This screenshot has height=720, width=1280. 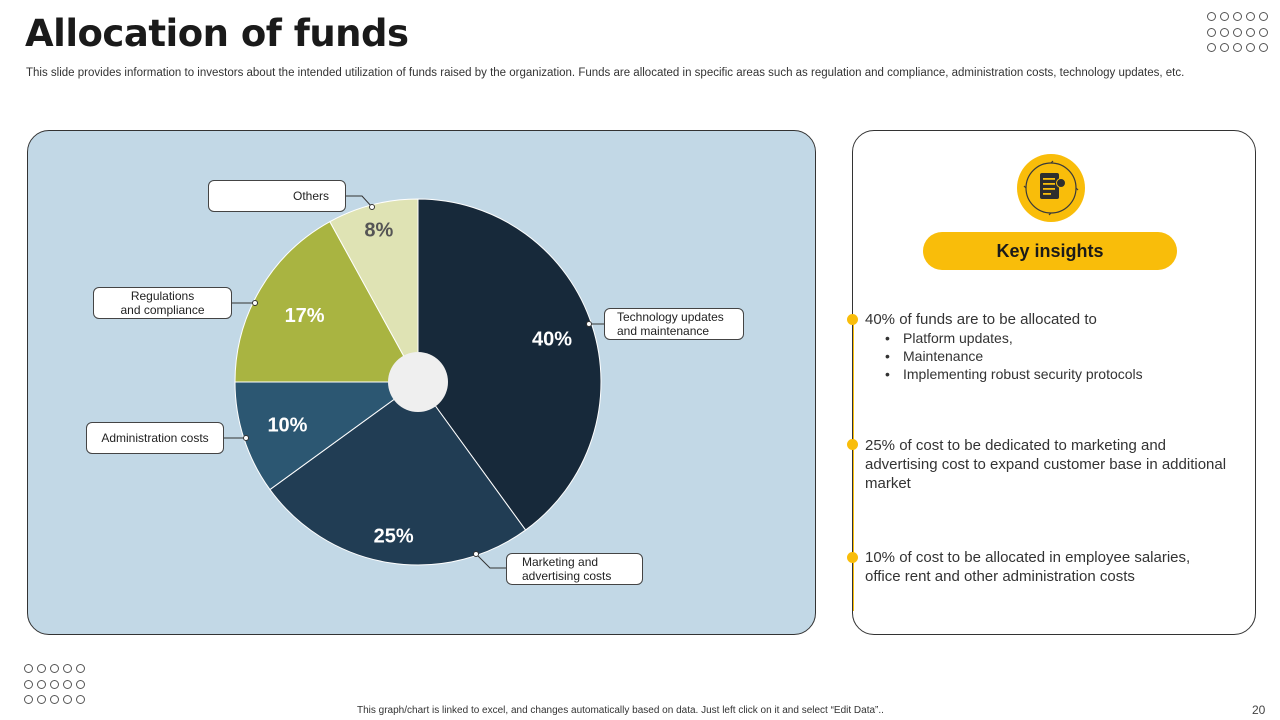 What do you see at coordinates (359, 201) in the screenshot?
I see `leader-line-others` at bounding box center [359, 201].